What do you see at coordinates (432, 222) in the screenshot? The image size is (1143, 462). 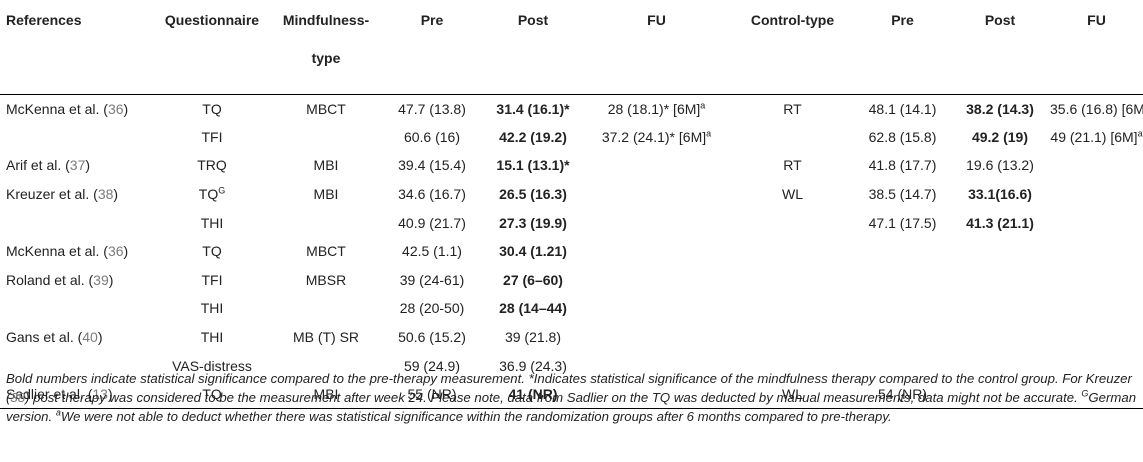 I see `cell-pre-value: 40.9 (21.7)` at bounding box center [432, 222].